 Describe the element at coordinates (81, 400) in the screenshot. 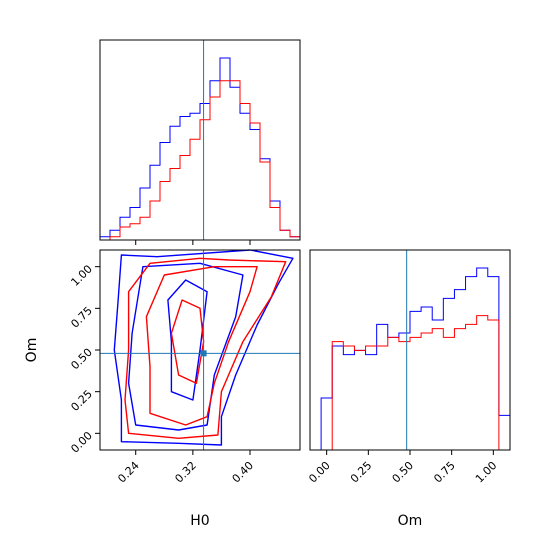

I see `contour-ytick-label-2: 0.25` at that location.